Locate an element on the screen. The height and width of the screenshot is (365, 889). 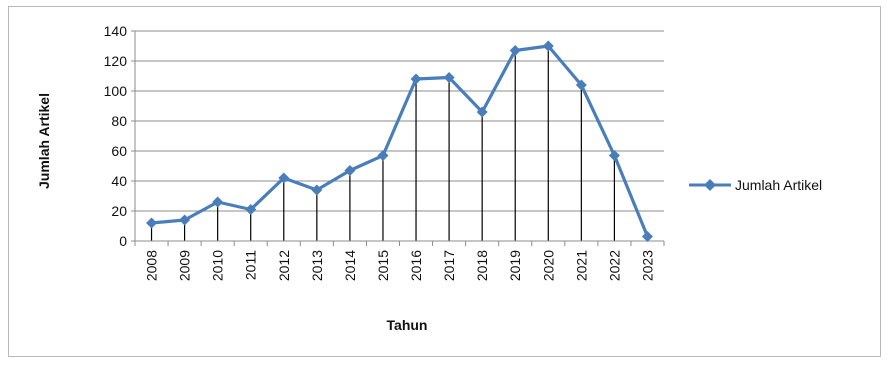
y-tick-label-20: 20 is located at coordinates (119, 211).